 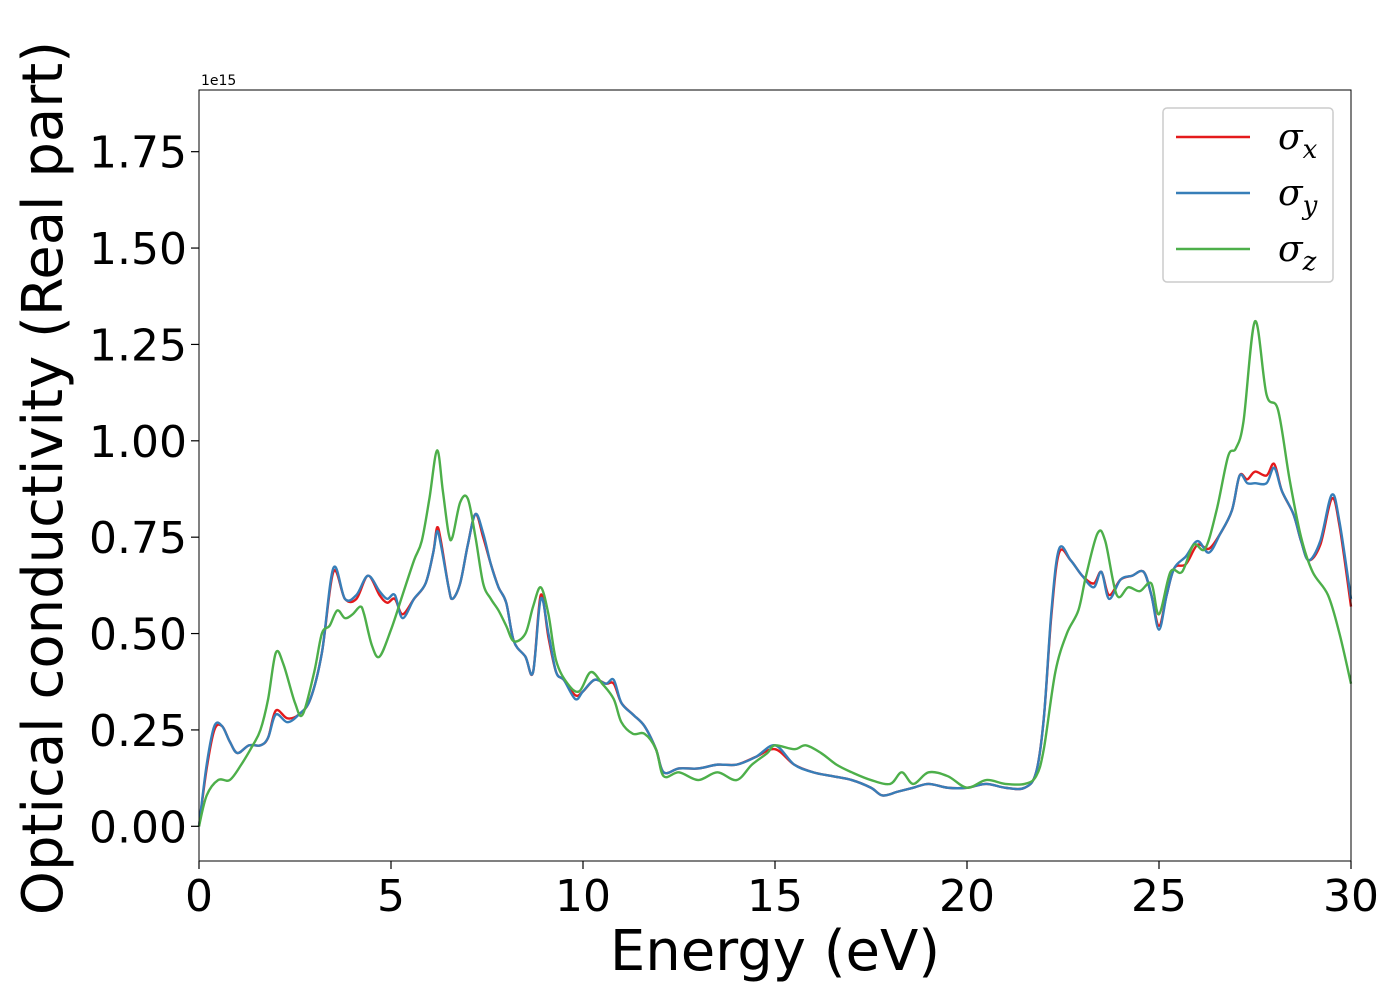 What do you see at coordinates (138, 635) in the screenshot?
I see `y-tick-label: 0.50` at bounding box center [138, 635].